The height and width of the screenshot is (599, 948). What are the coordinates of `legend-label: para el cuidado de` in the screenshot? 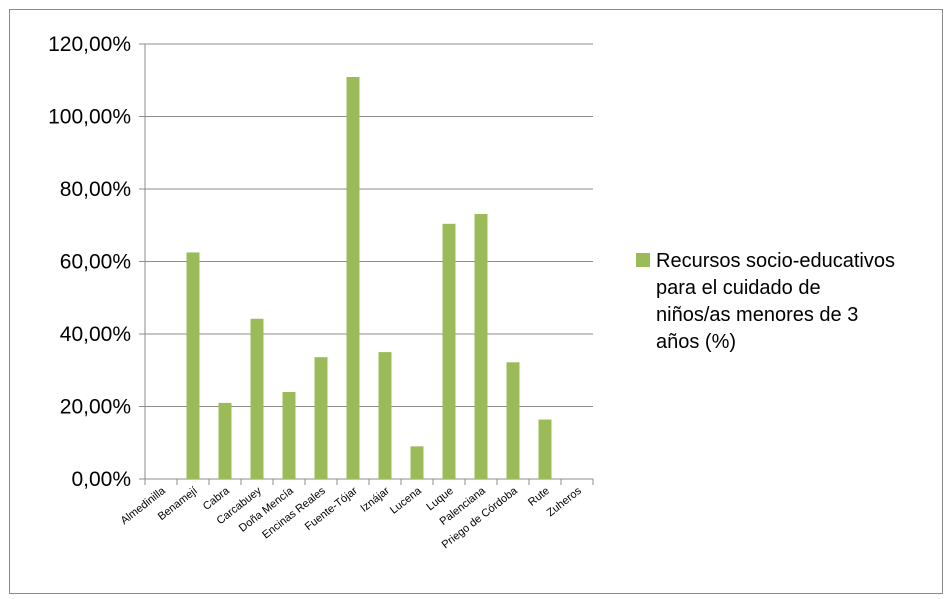 It's located at (738, 288).